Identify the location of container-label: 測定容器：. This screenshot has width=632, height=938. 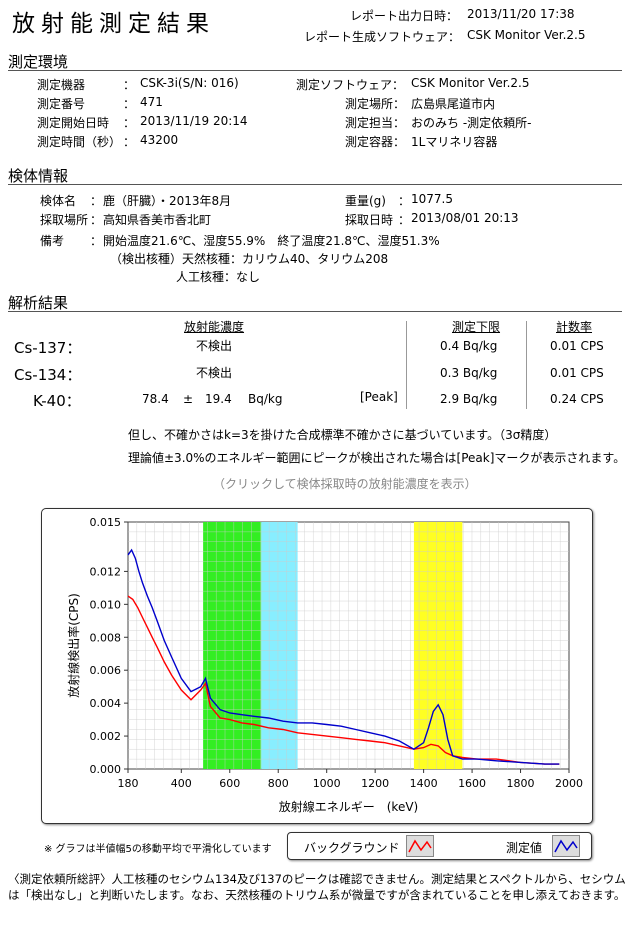
(375, 142).